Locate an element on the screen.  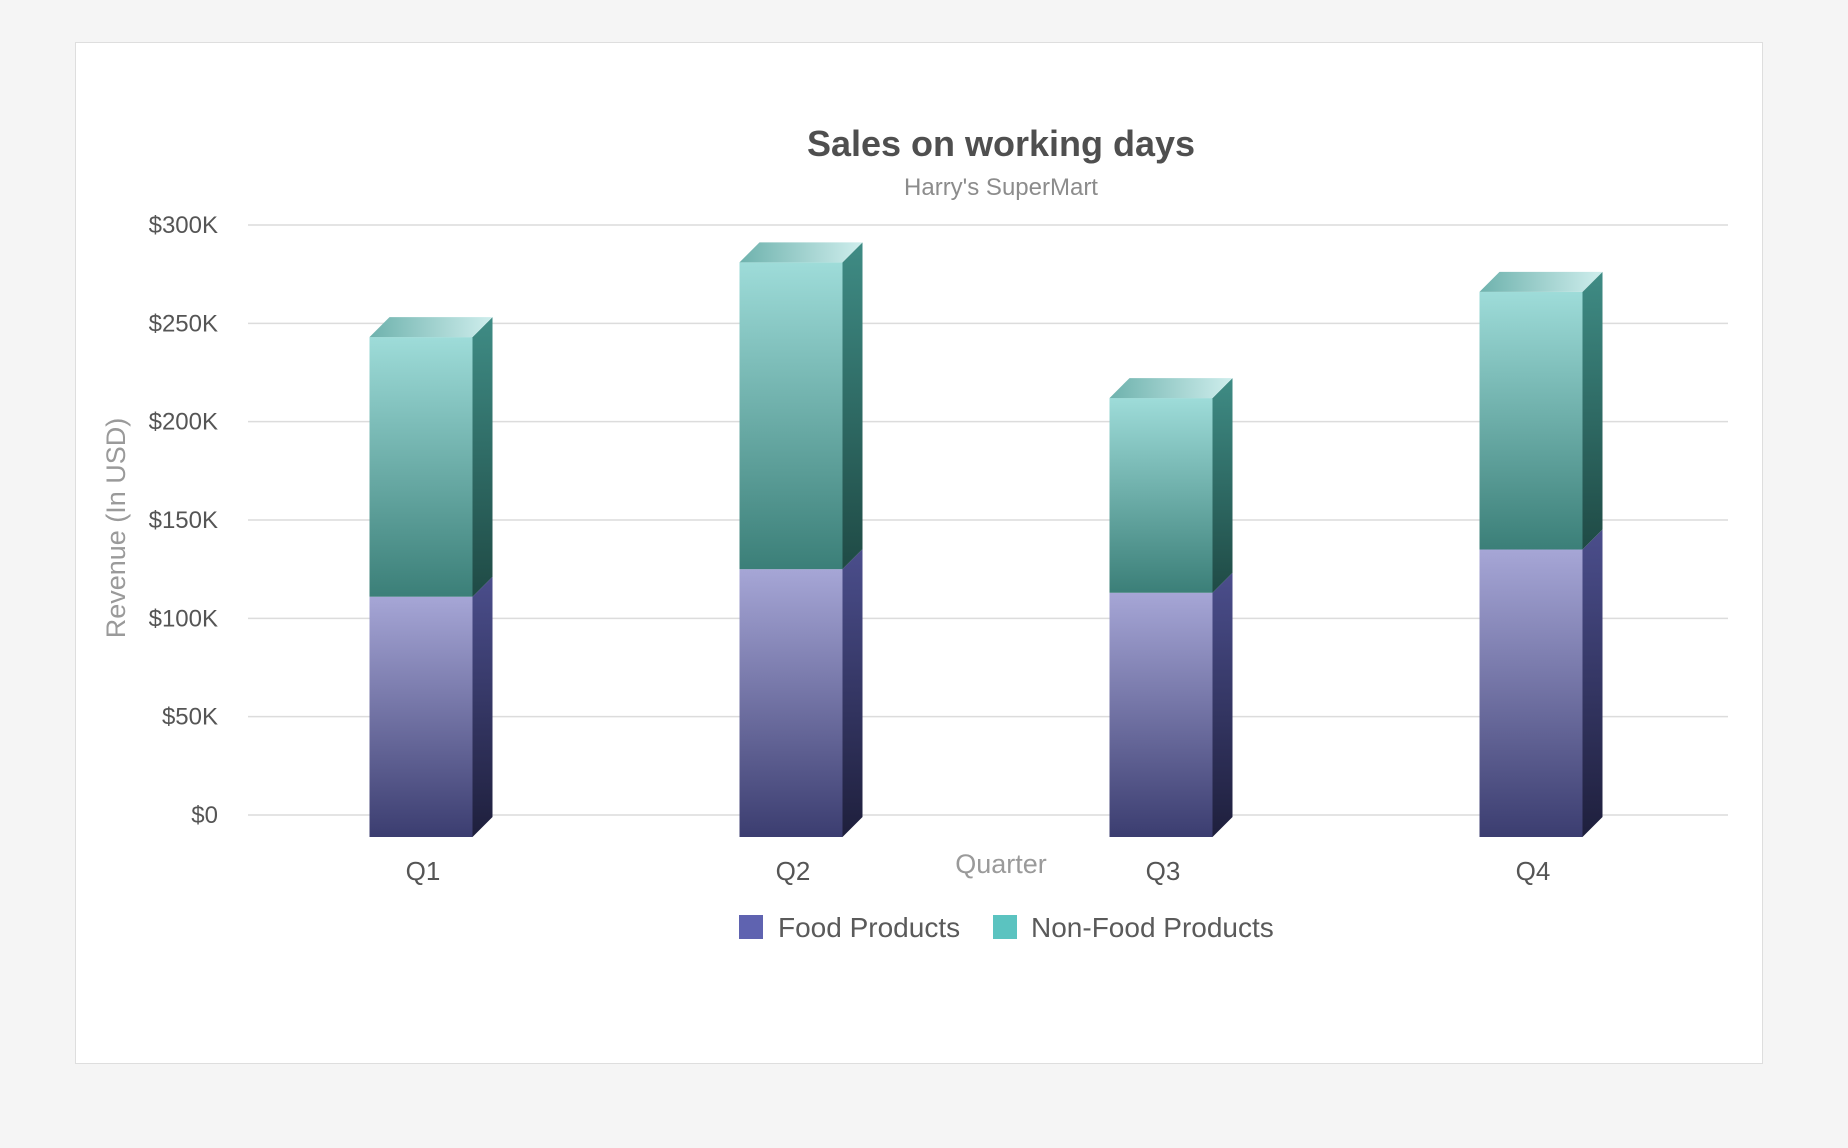
y-tick-label: $250K is located at coordinates (183, 323).